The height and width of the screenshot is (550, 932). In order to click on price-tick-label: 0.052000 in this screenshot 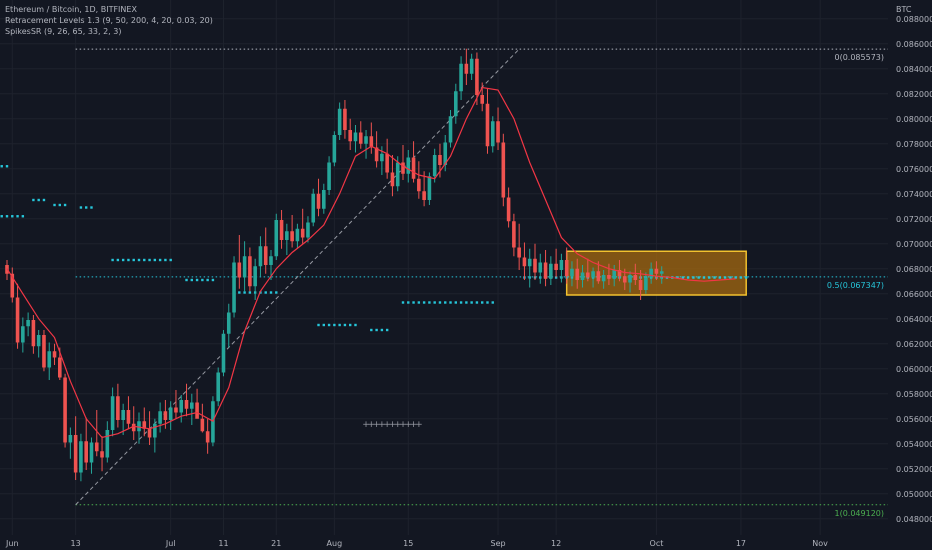, I will do `click(914, 469)`.